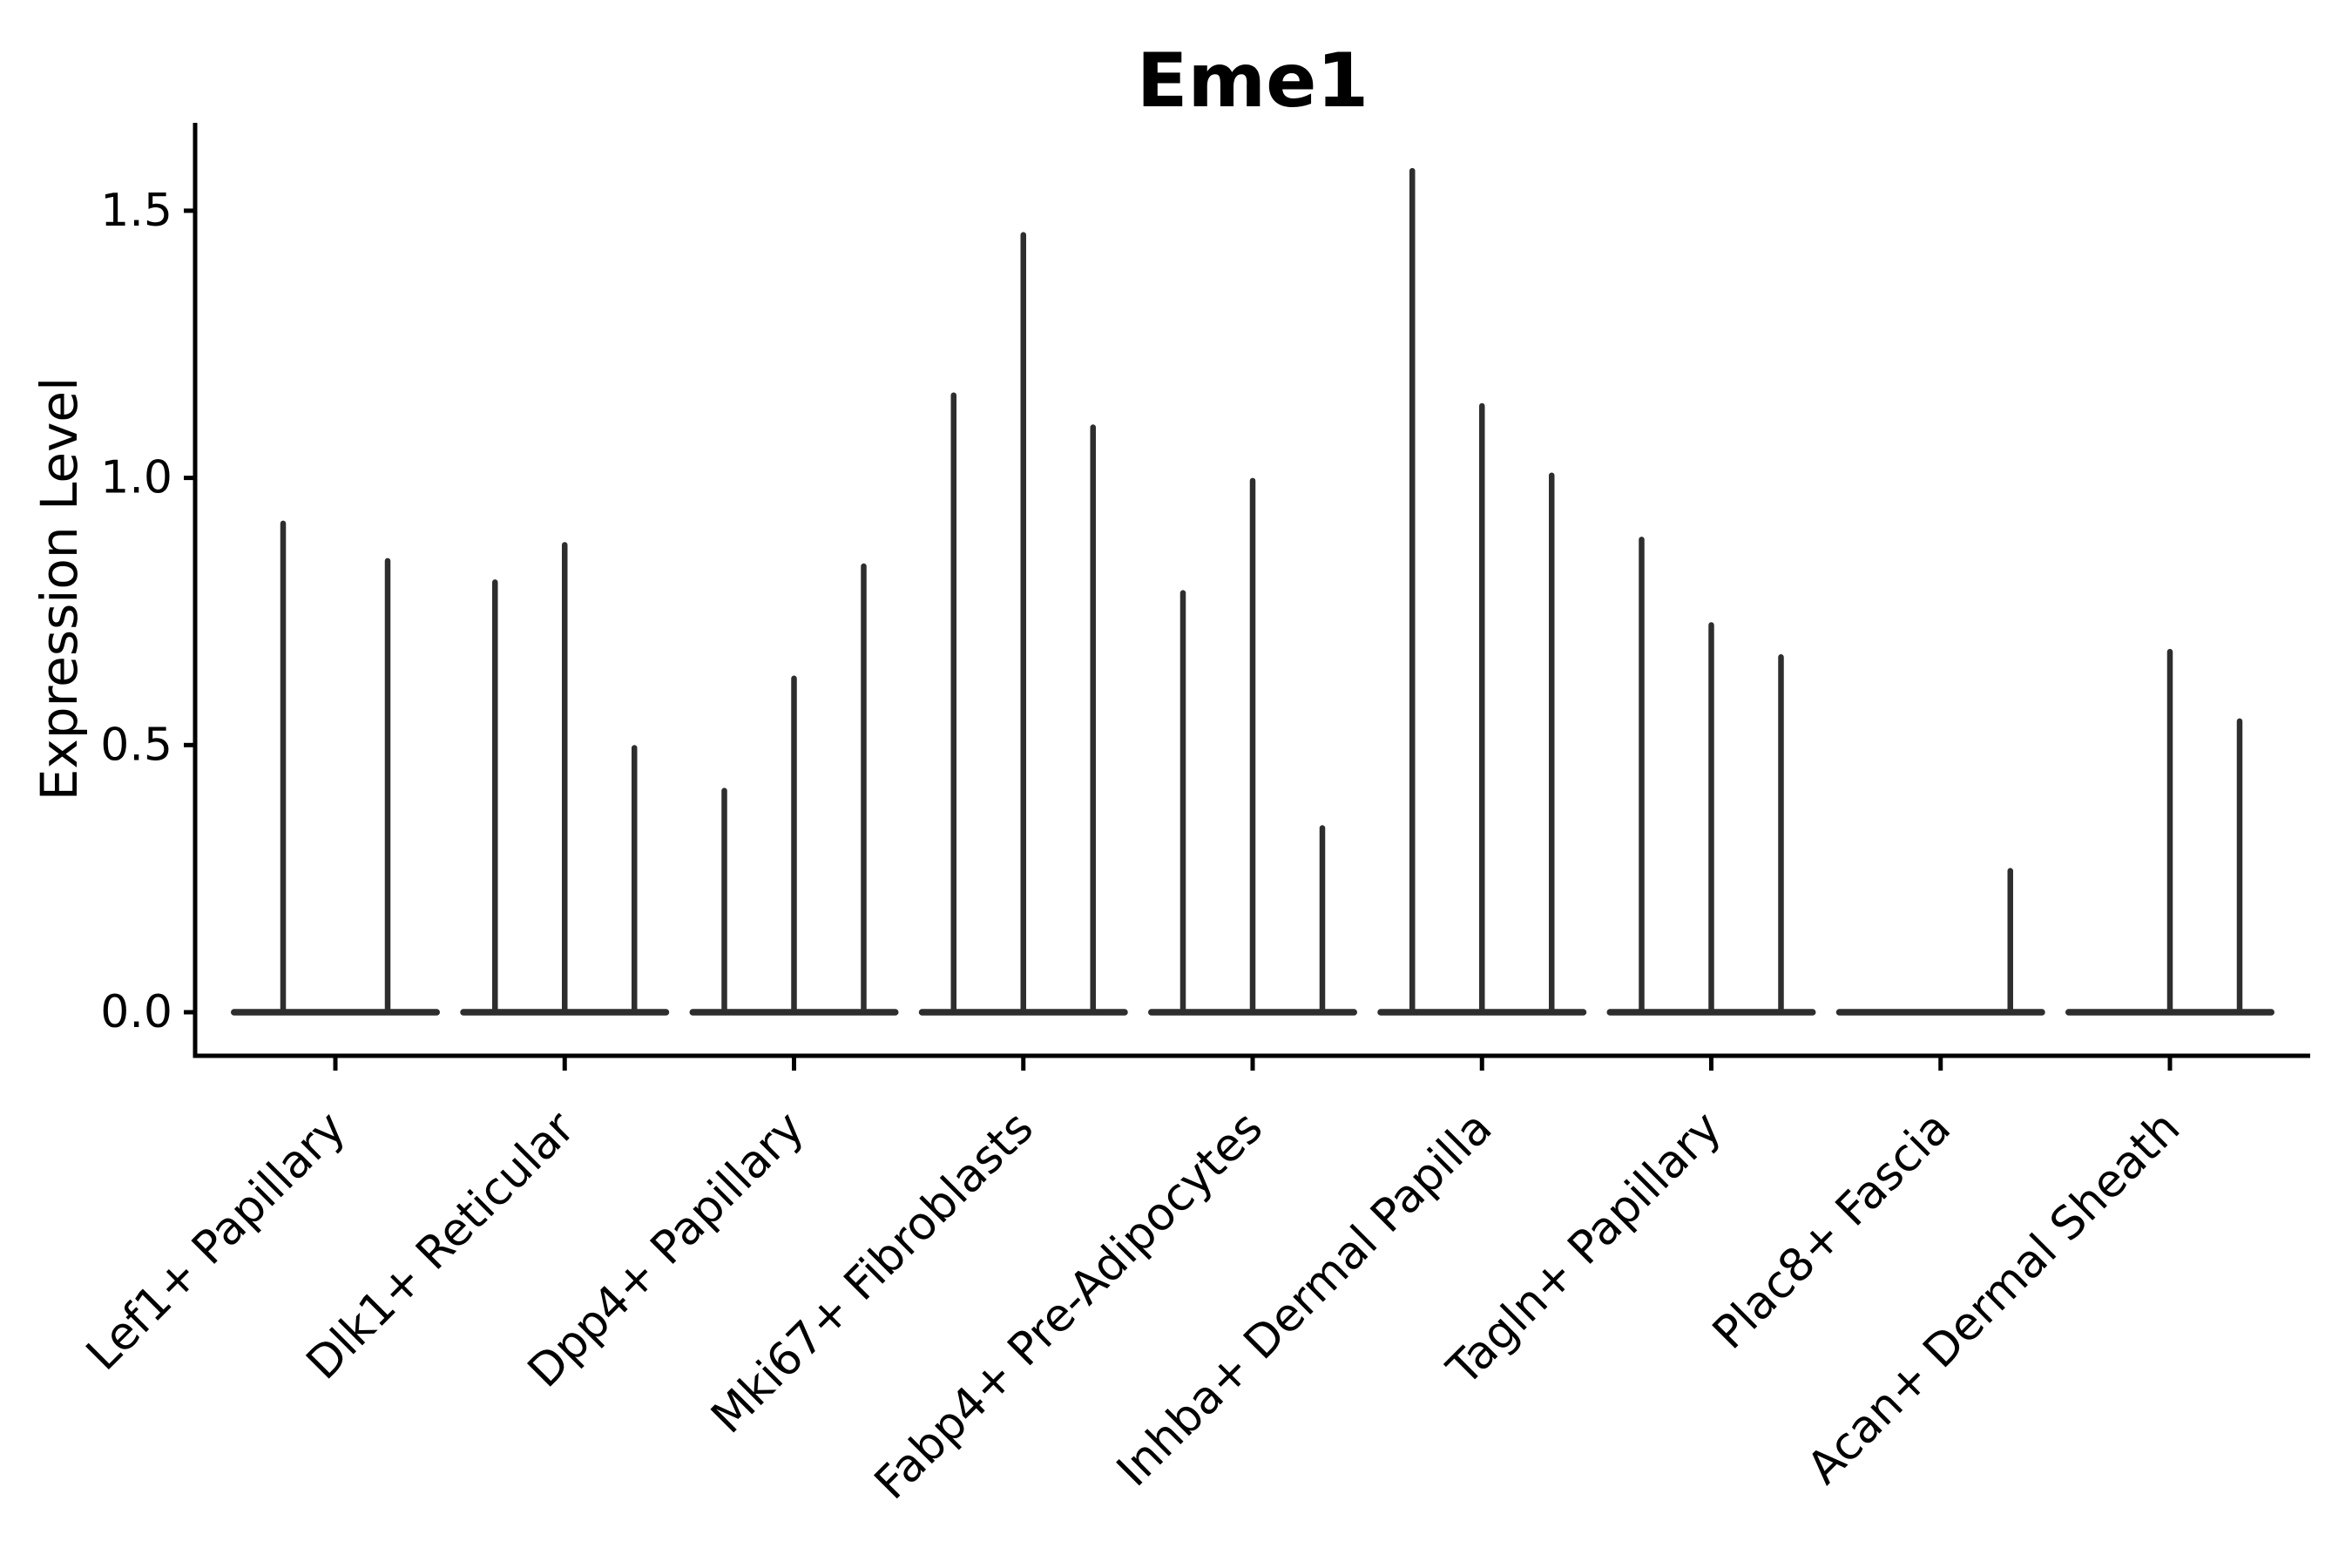  Describe the element at coordinates (1252, 81) in the screenshot. I see `chart-title: Eme1` at that location.